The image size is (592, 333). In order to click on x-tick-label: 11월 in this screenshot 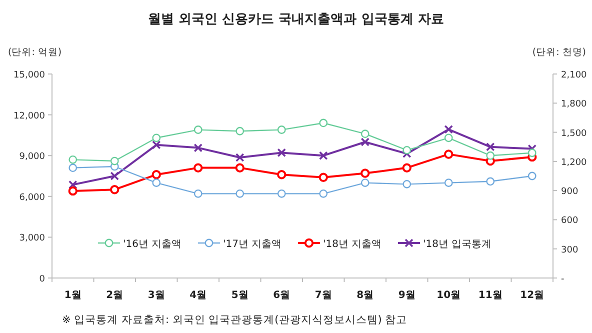, I will do `click(490, 295)`.